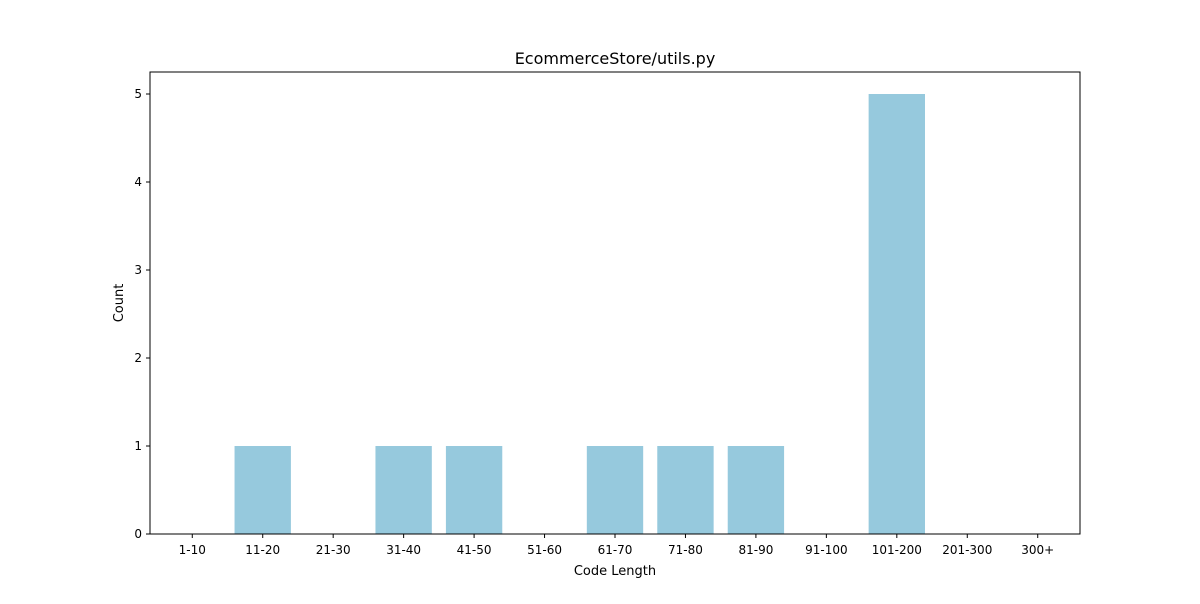 Image resolution: width=1200 pixels, height=604 pixels. I want to click on chart-title: EcommerceStore/utils.py, so click(615, 58).